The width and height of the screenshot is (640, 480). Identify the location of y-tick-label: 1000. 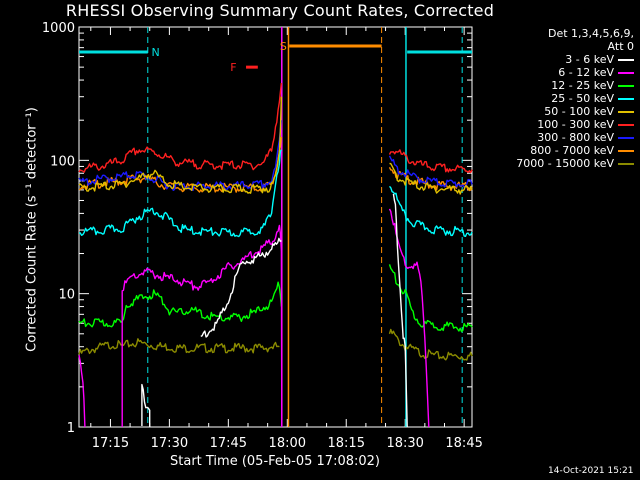
(58, 28).